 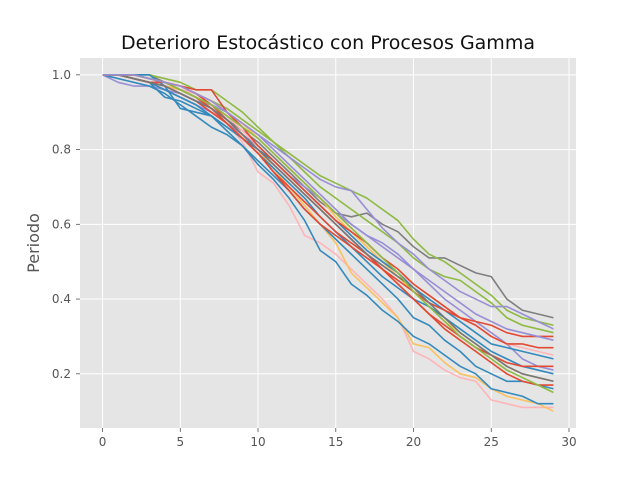 I want to click on y-tick-label: 0.6, so click(x=61, y=224).